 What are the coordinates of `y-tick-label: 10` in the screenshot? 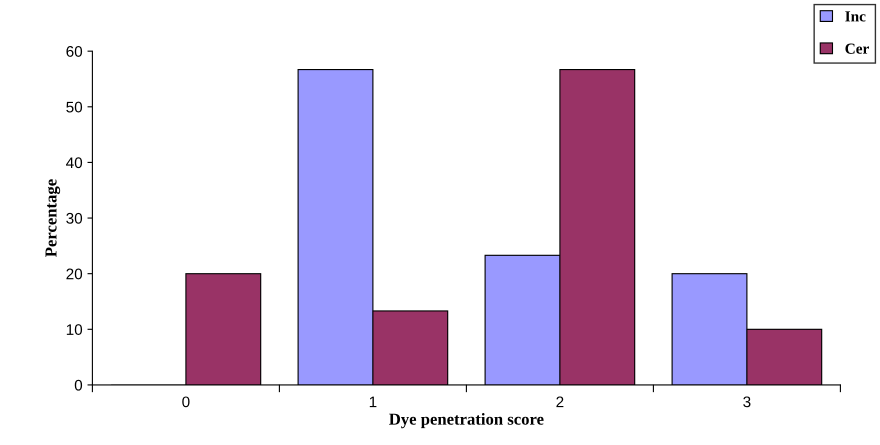 It's located at (74, 329).